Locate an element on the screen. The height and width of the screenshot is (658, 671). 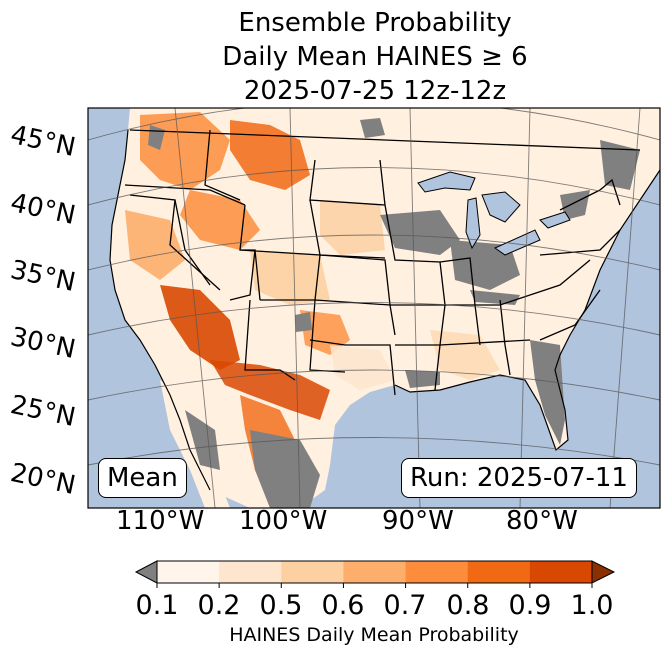
lon-label-90w: 90°W is located at coordinates (418, 521).